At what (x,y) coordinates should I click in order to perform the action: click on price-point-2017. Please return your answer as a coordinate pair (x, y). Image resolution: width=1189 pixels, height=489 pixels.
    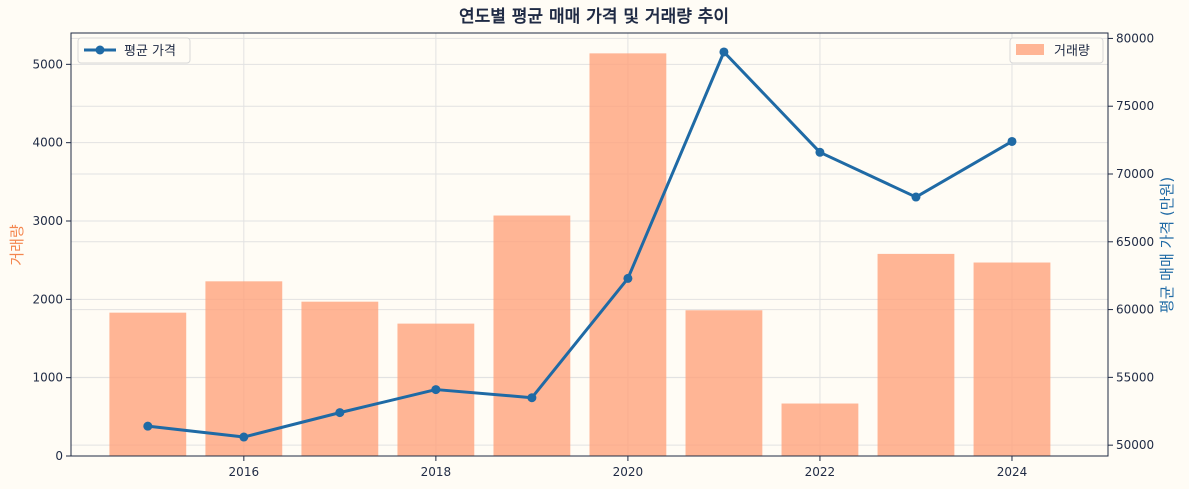
    Looking at the image, I should click on (340, 413).